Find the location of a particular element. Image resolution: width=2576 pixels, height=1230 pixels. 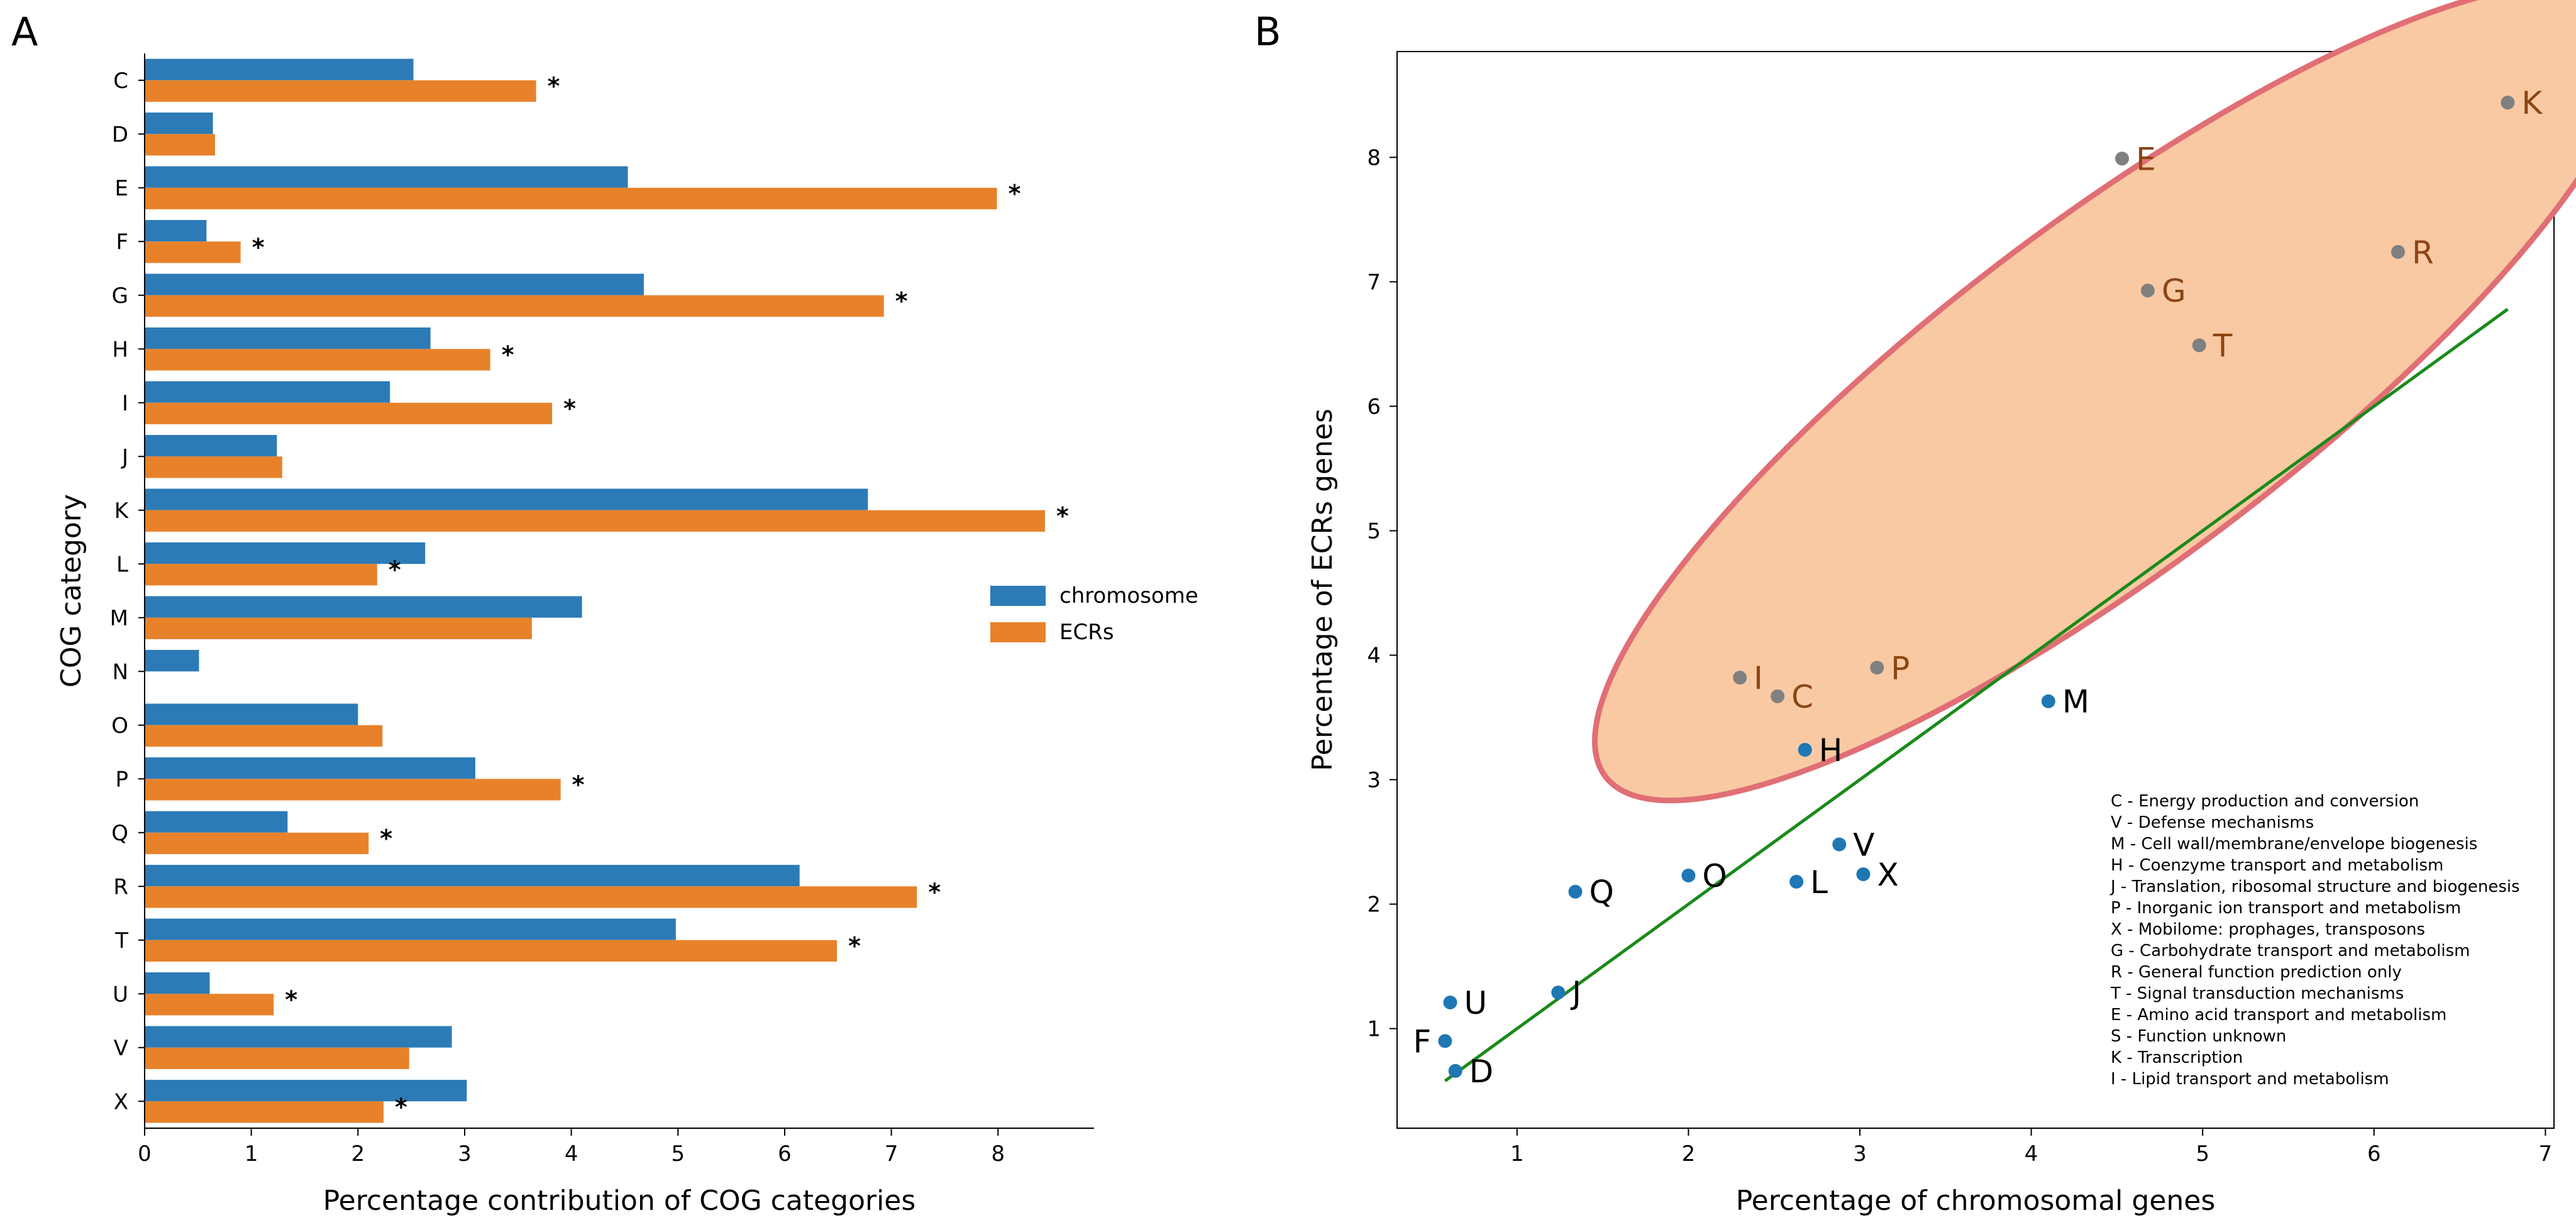

point-label-I: I is located at coordinates (1758, 678).